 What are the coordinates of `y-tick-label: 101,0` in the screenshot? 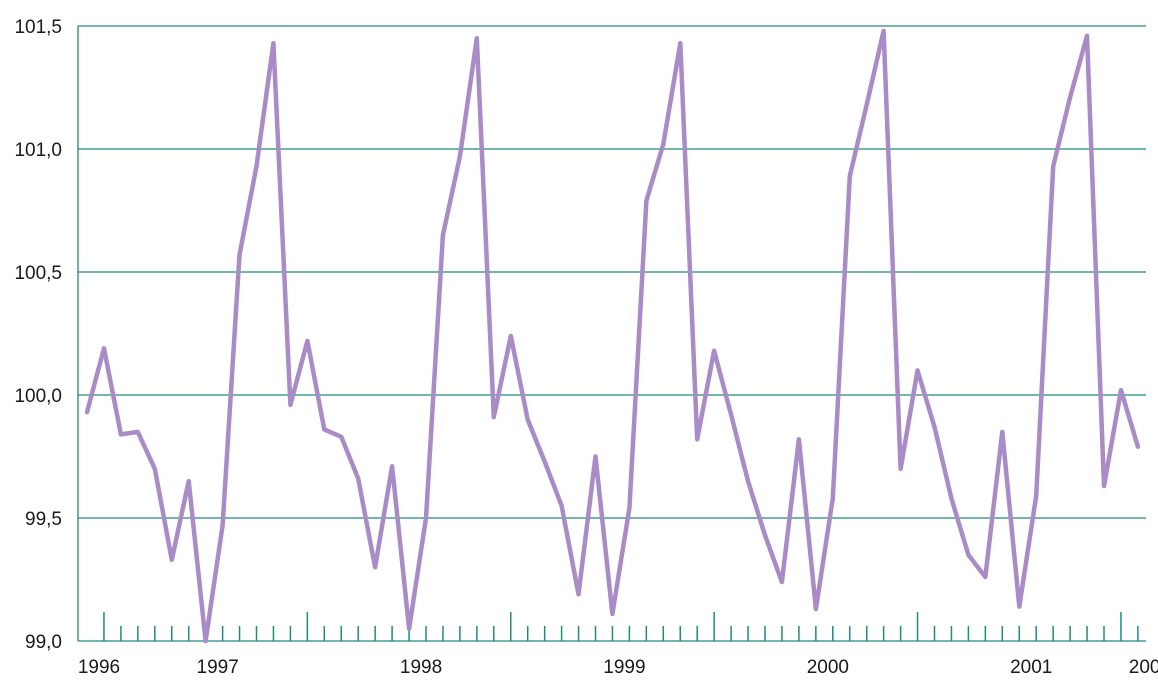 It's located at (38, 150).